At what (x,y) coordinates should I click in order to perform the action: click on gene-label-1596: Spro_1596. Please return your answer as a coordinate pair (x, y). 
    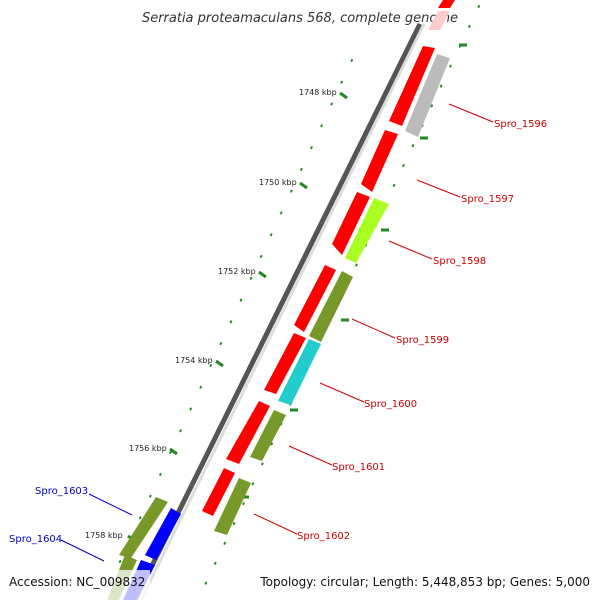
    Looking at the image, I should click on (520, 124).